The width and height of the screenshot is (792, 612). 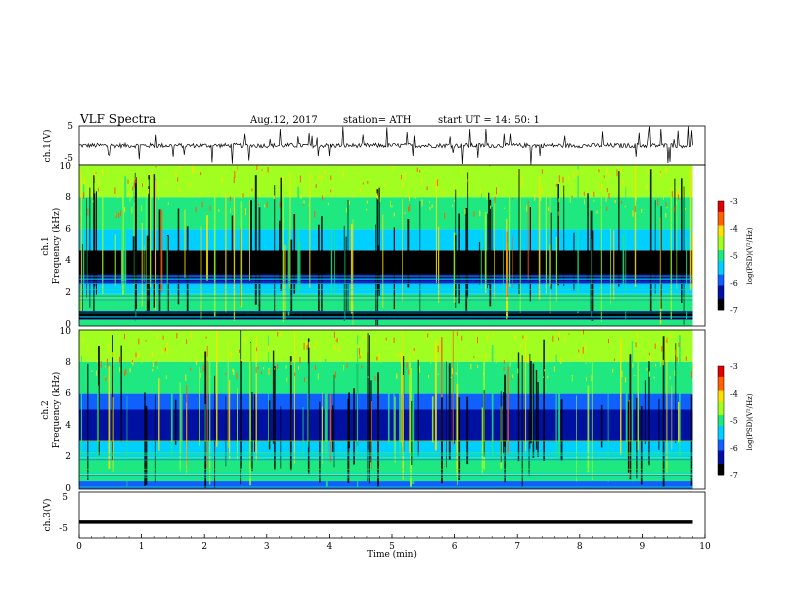 What do you see at coordinates (56, 246) in the screenshot?
I see `ch1-spectrogram-ylabel: Frequency (kHz)` at bounding box center [56, 246].